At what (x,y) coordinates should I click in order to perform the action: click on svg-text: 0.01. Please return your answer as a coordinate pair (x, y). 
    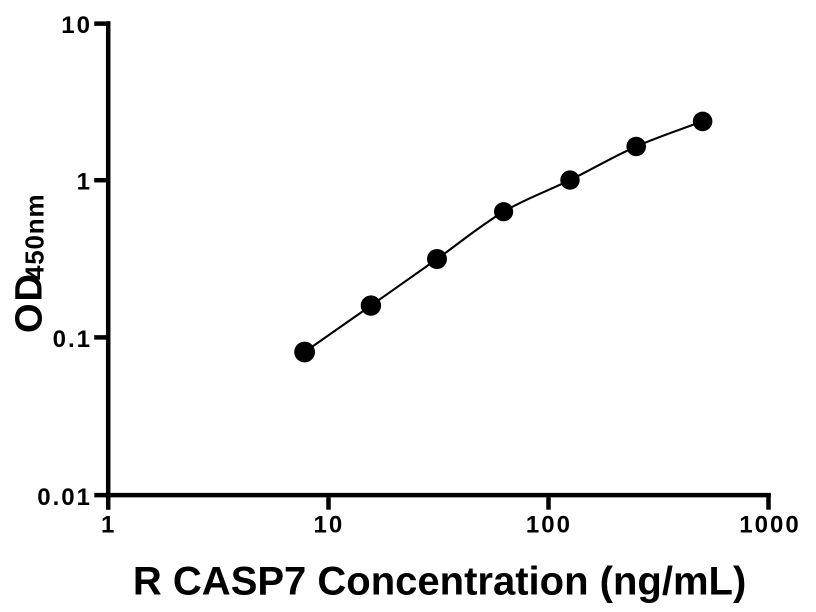
    Looking at the image, I should click on (64, 497).